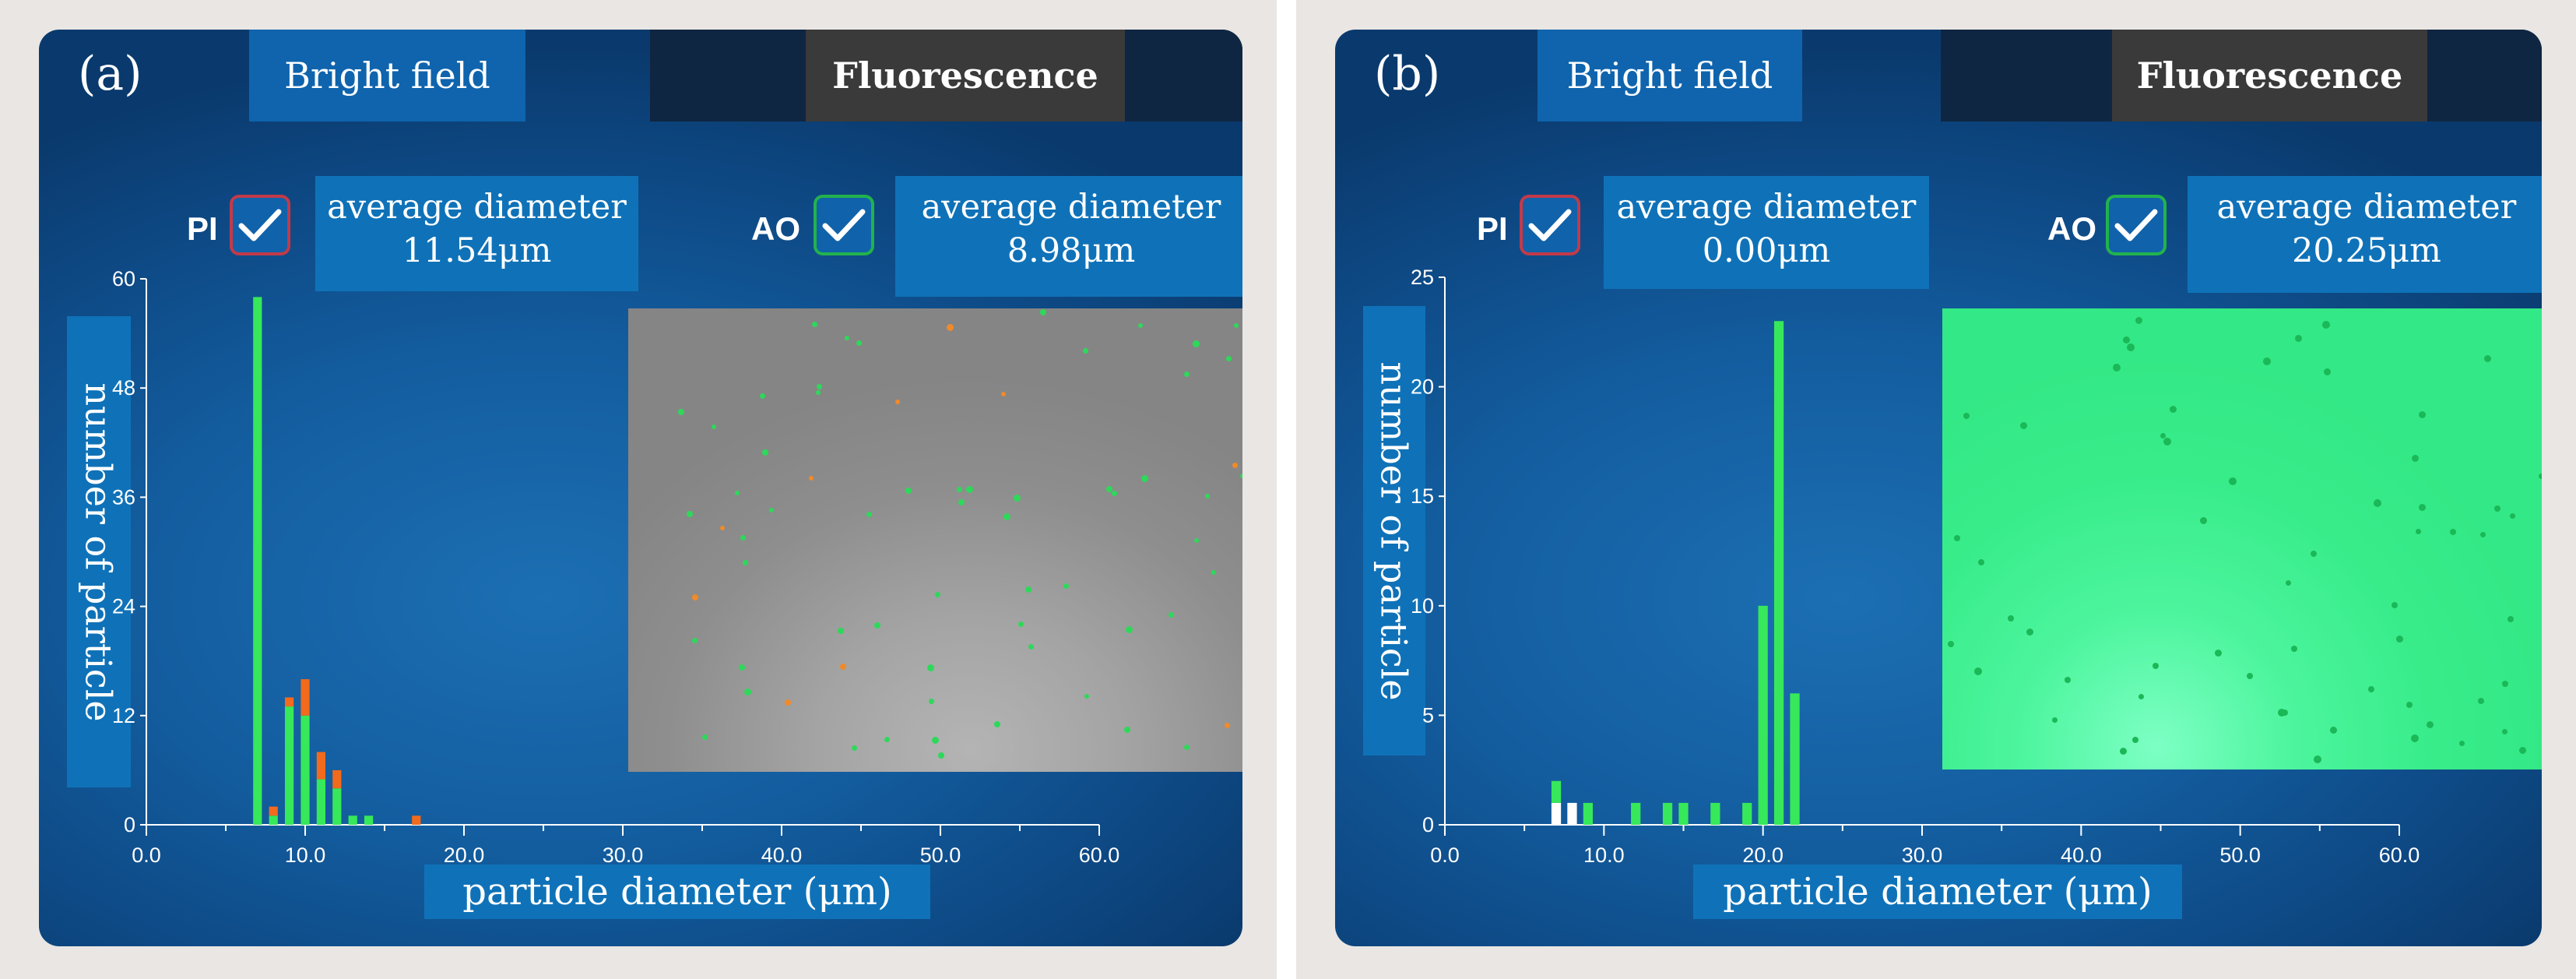  Describe the element at coordinates (1493, 228) in the screenshot. I see `pi-label: PI` at that location.